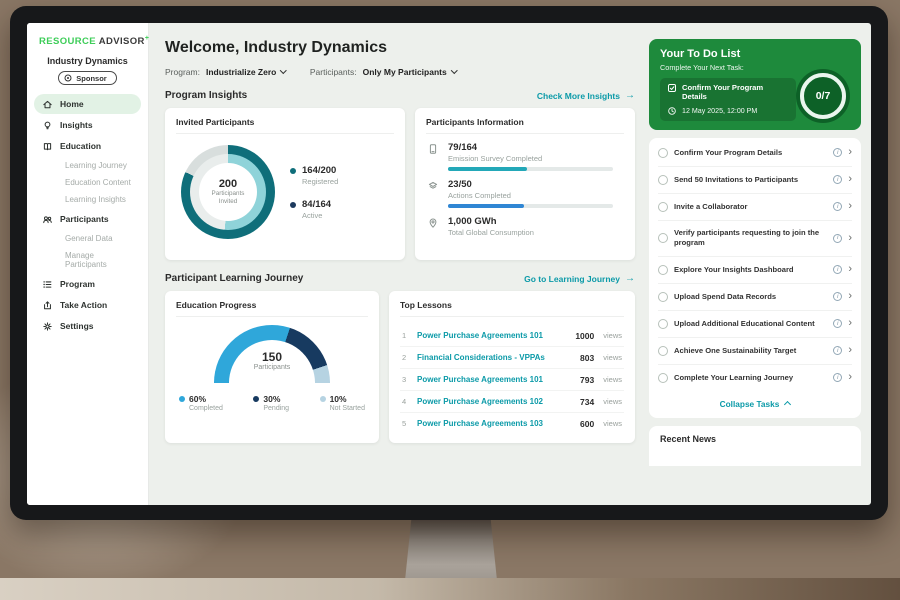 Image resolution: width=900 pixels, height=600 pixels. I want to click on task-row: Explore Your Insights Dashboard, so click(755, 270).